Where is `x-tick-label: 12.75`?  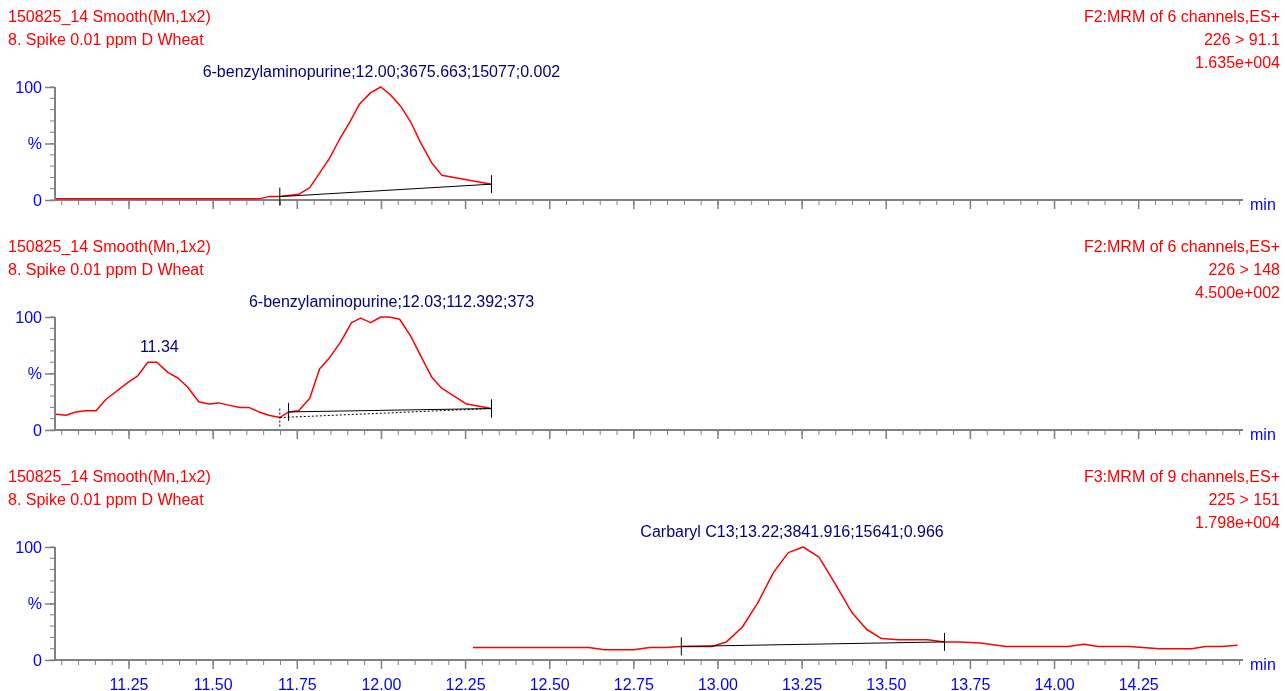 x-tick-label: 12.75 is located at coordinates (633, 683).